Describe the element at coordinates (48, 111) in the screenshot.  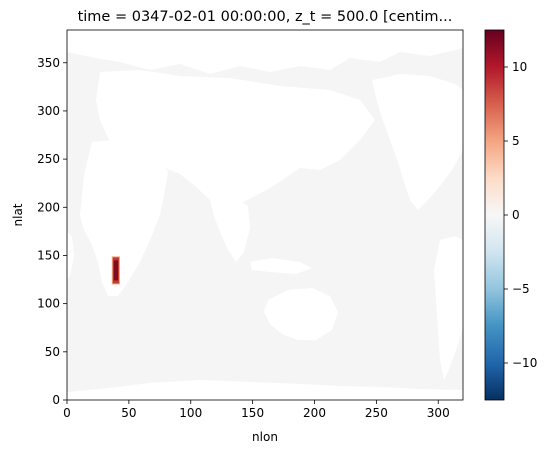
I see `y-tick-label: 300` at that location.